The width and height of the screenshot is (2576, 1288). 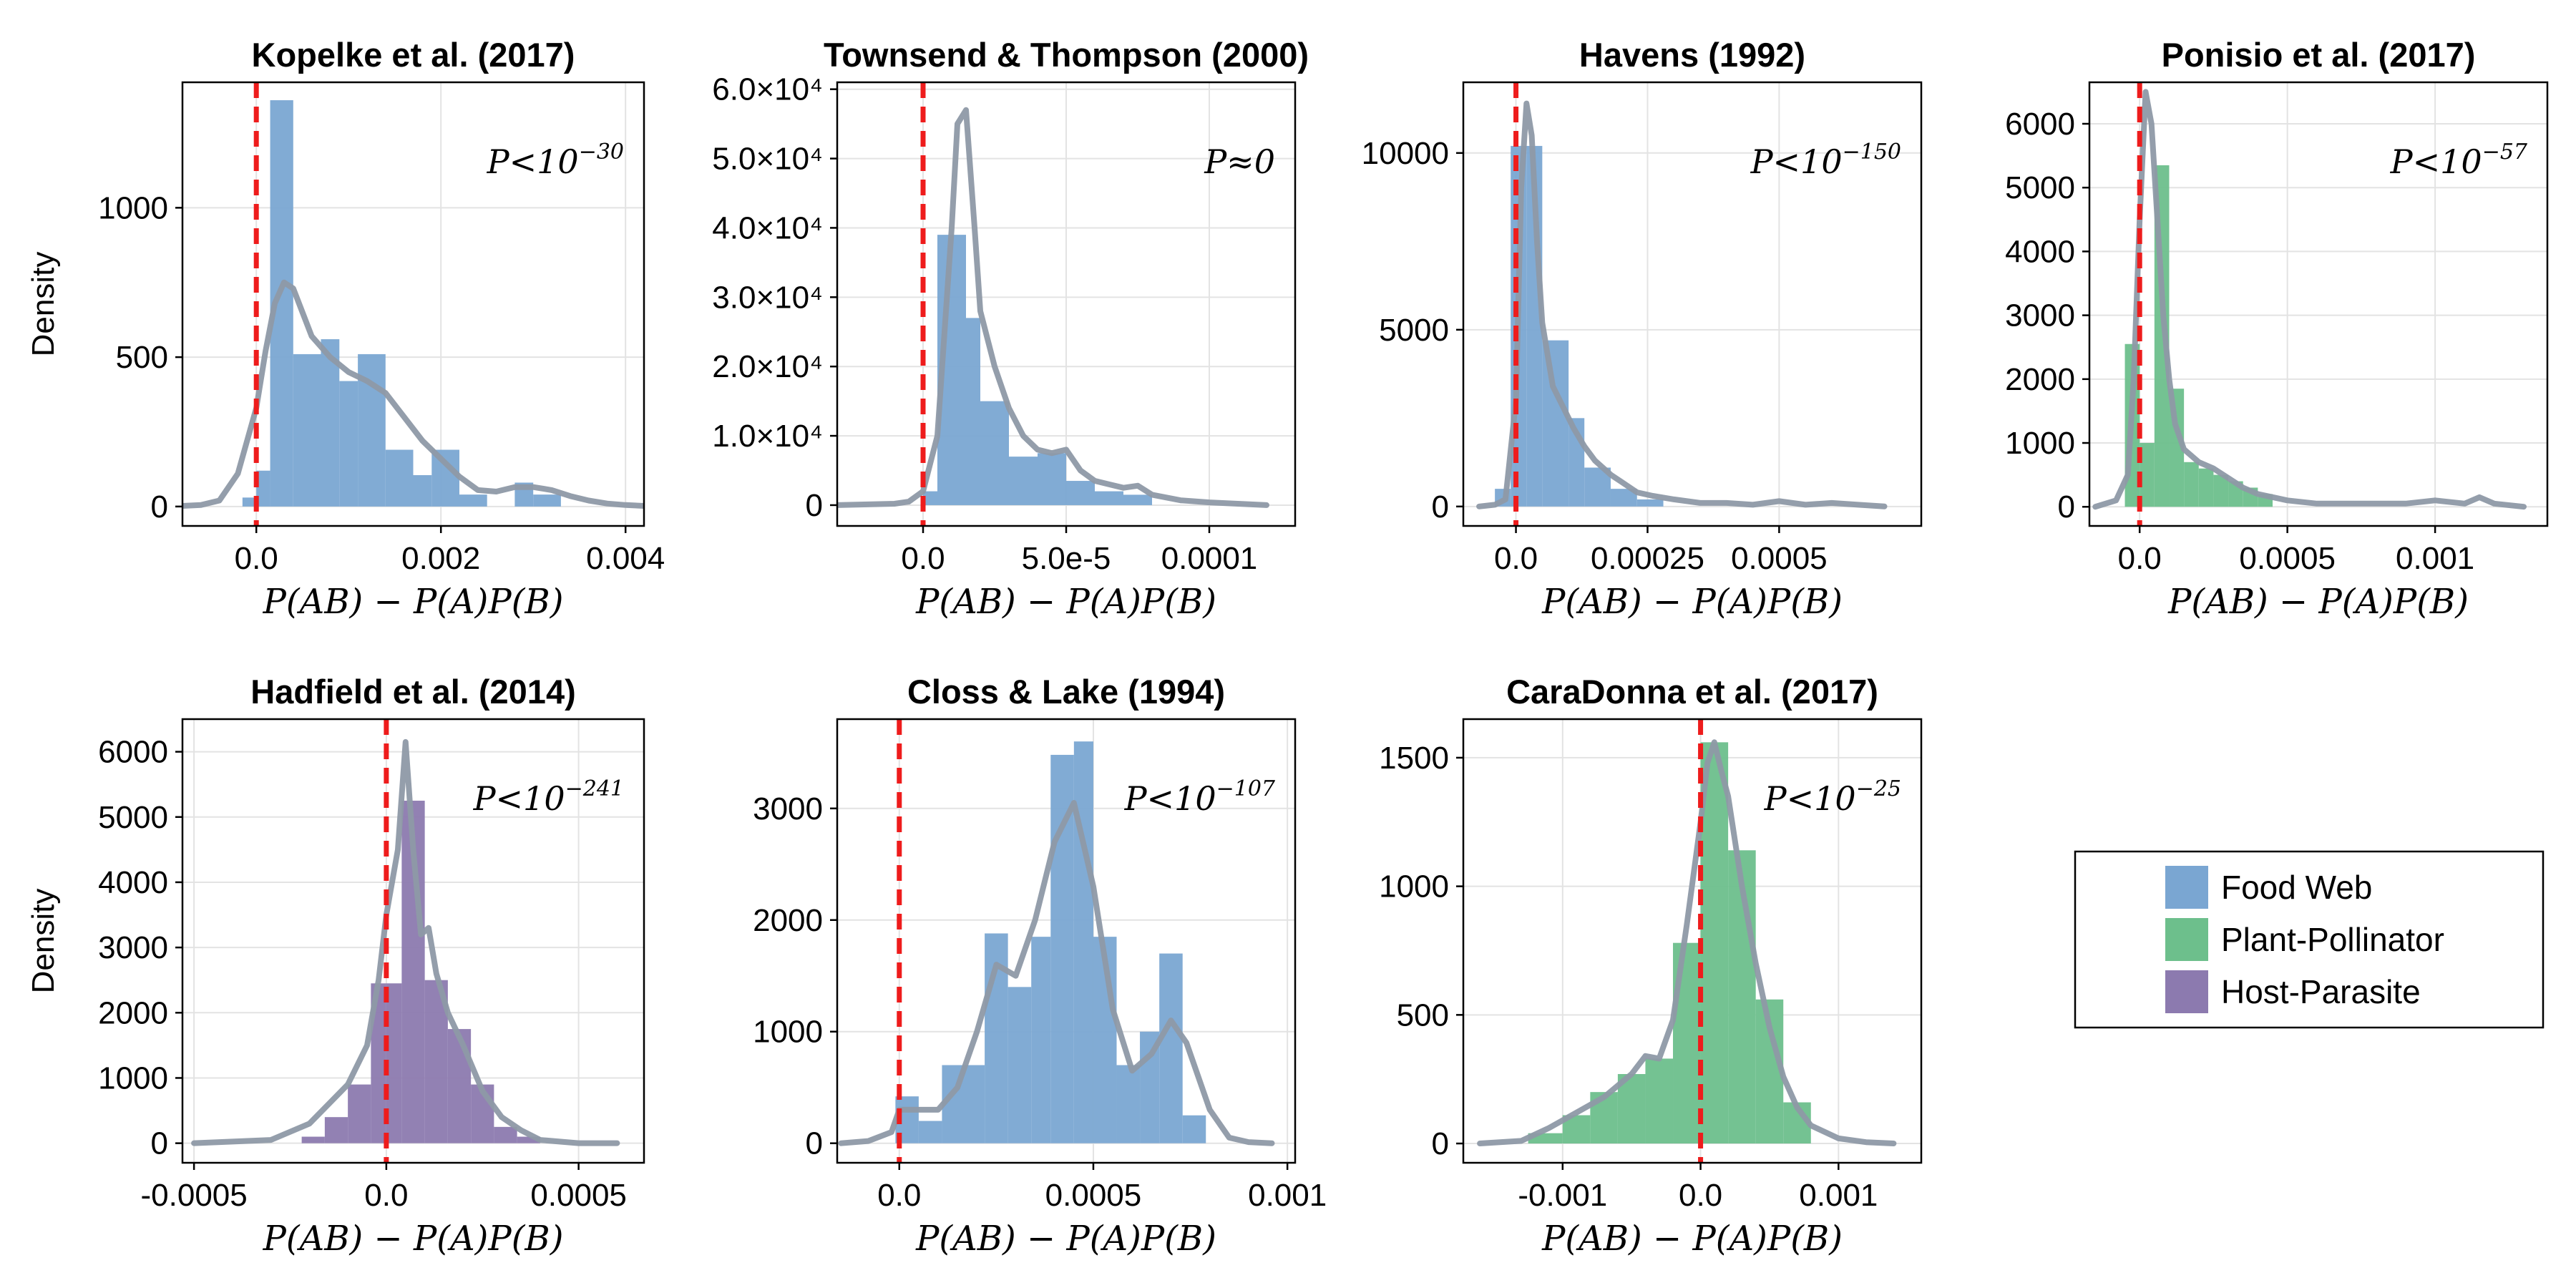 I want to click on y-tick-label: 2.0×10⁴, so click(x=767, y=366).